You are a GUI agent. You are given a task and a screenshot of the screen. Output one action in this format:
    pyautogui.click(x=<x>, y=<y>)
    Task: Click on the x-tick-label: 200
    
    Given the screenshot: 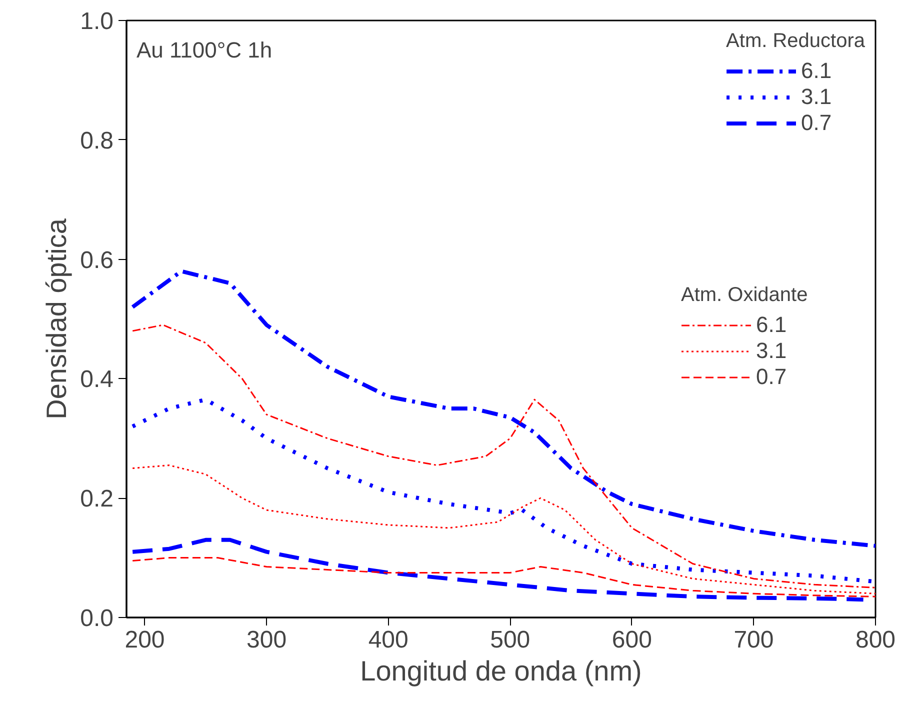 What is the action you would take?
    pyautogui.click(x=144, y=640)
    